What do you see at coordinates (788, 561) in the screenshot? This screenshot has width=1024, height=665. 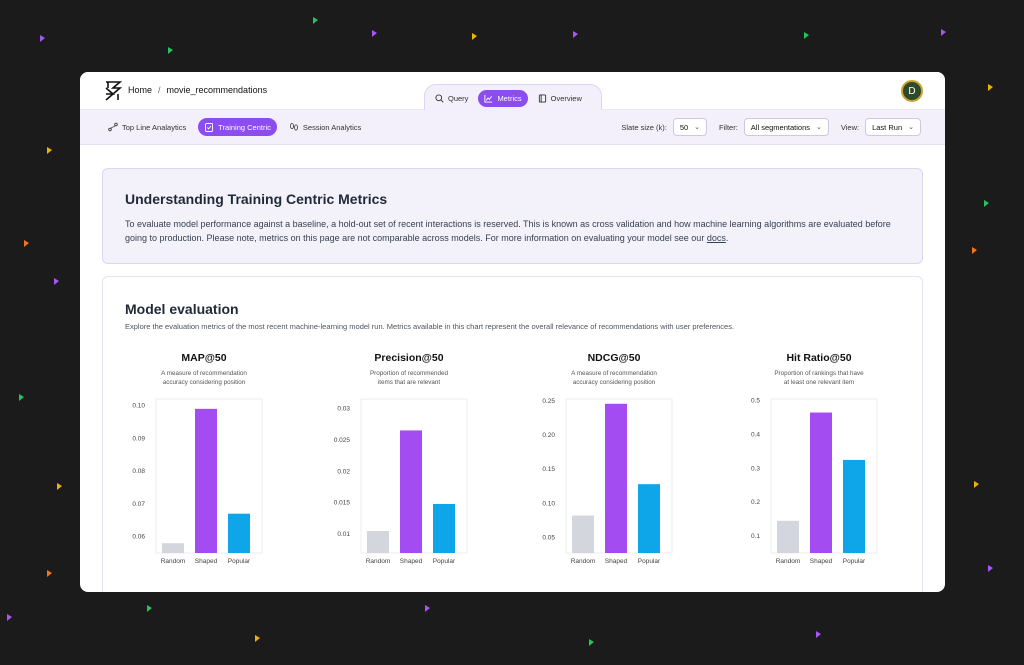 I see `x-tick-label: Random` at bounding box center [788, 561].